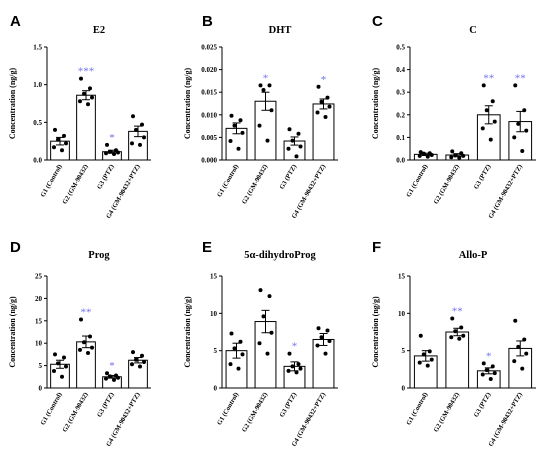  What do you see at coordinates (209, 48) in the screenshot?
I see `y-tick-label: 0.025` at bounding box center [209, 48].